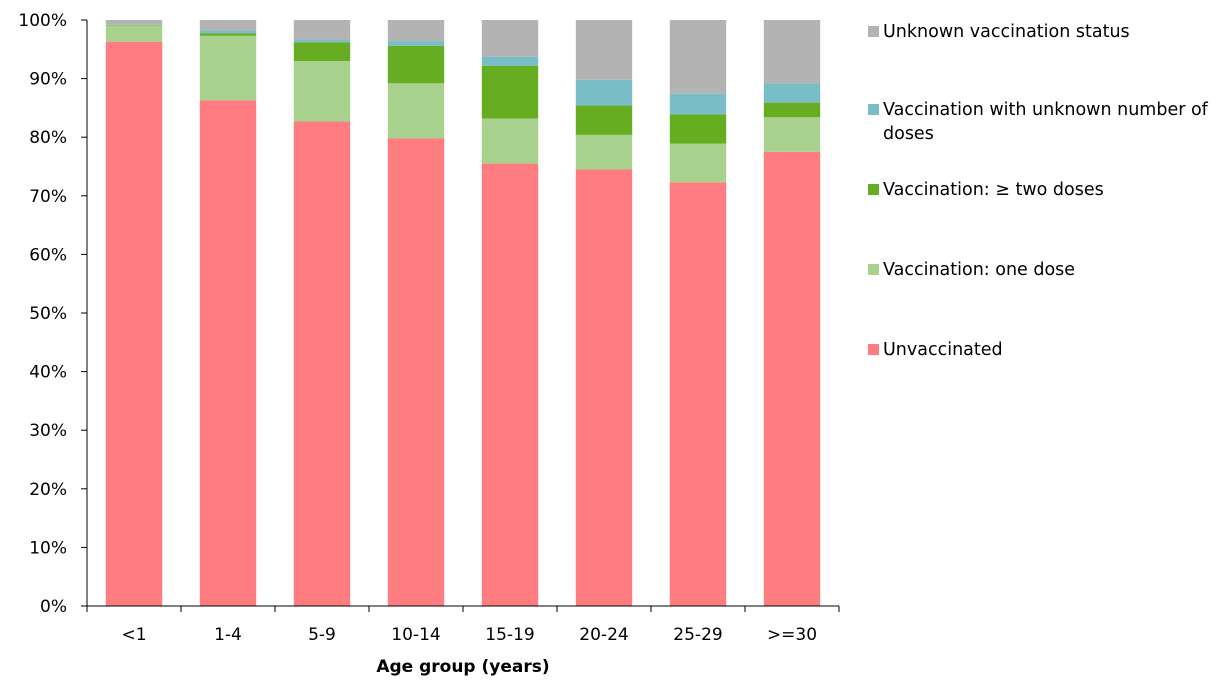 The image size is (1220, 684). Describe the element at coordinates (462, 667) in the screenshot. I see `x-axis-title: Age group (years)` at that location.